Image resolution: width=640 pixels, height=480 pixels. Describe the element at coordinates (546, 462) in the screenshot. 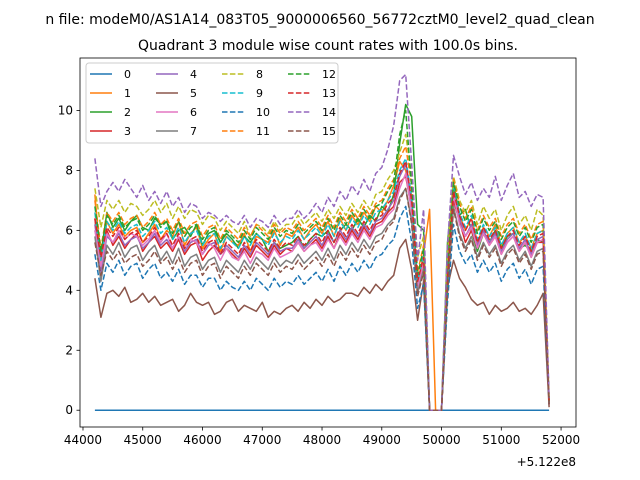

I see `x-offset-label: +5.122e8` at that location.